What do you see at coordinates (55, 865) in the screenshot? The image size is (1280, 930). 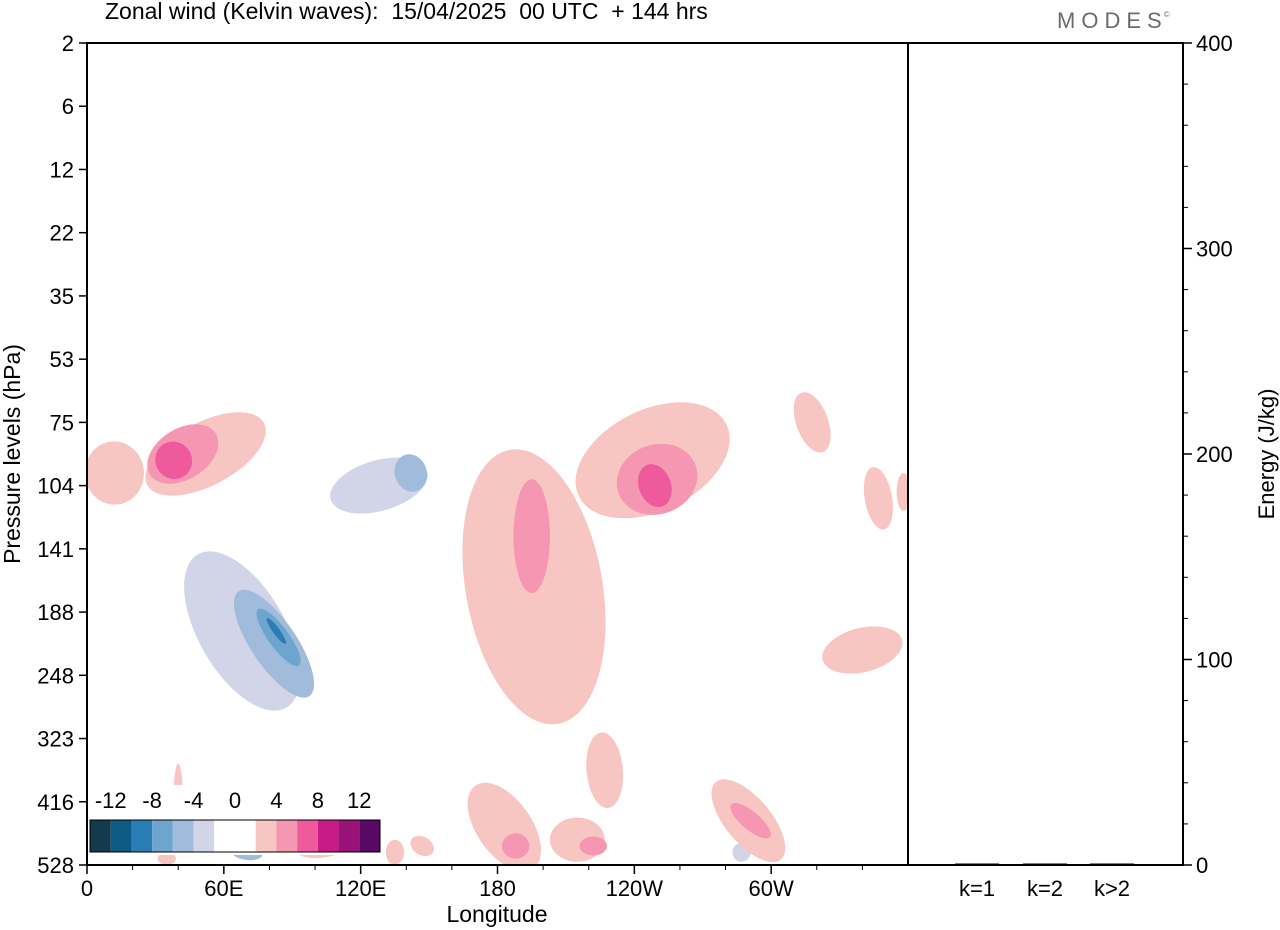 I see `y-tick-label-13: 528` at bounding box center [55, 865].